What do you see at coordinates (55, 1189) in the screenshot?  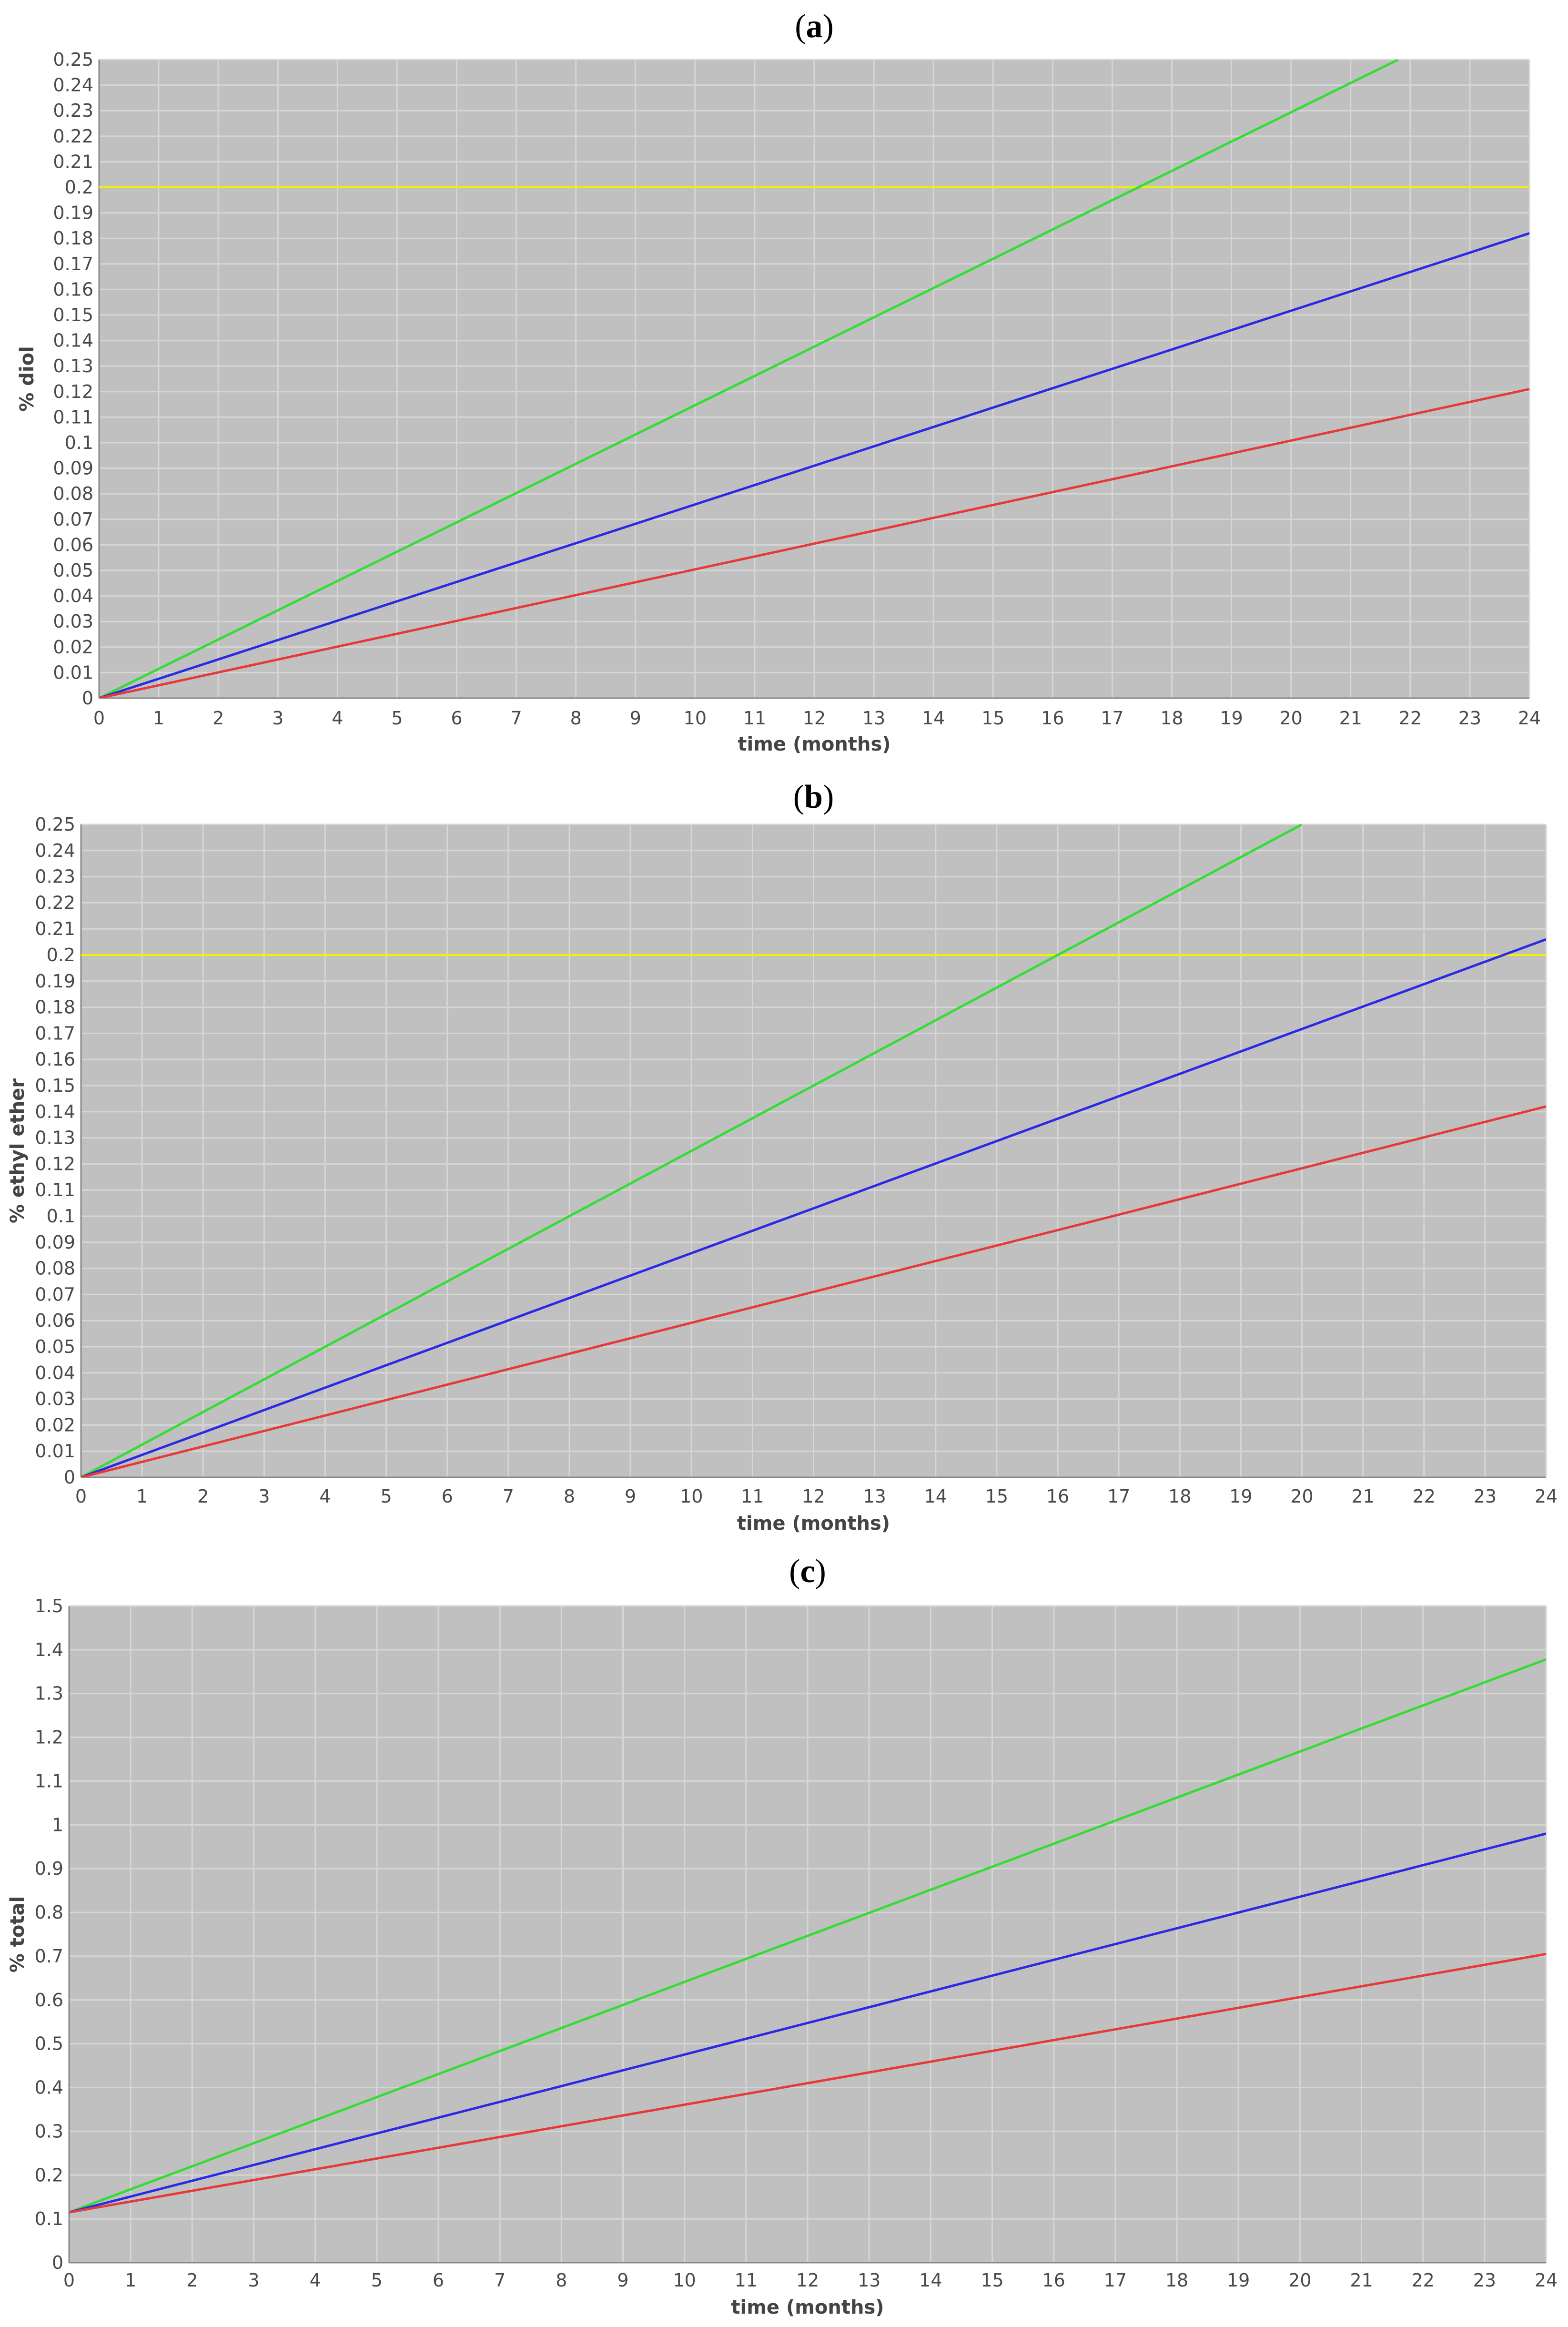 I see `y-tick-label: 0.11` at bounding box center [55, 1189].